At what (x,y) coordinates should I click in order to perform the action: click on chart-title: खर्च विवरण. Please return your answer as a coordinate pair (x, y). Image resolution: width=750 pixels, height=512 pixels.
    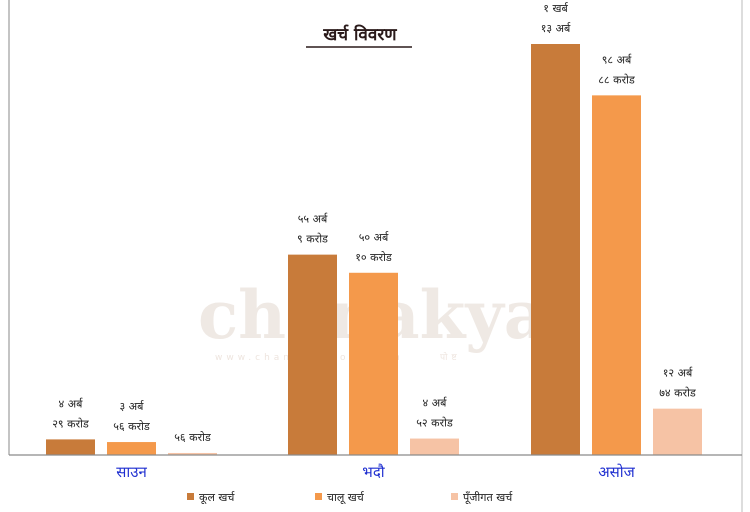
    Looking at the image, I should click on (359, 34).